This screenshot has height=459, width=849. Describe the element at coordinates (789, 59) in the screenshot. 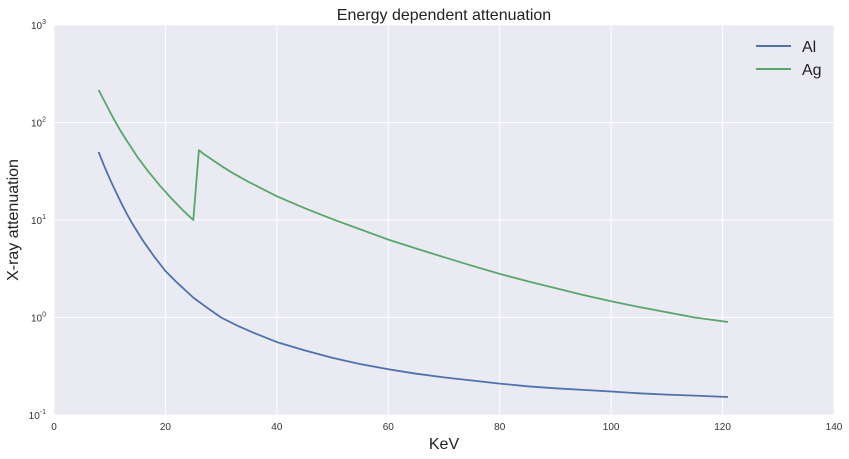

I see `legend: Al Ag` at that location.